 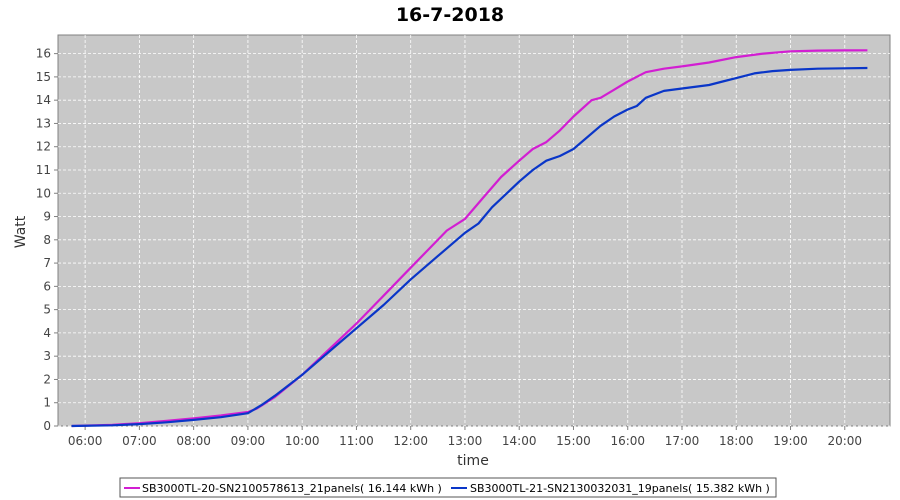 I want to click on x-tick-label: 19:00, so click(x=790, y=441).